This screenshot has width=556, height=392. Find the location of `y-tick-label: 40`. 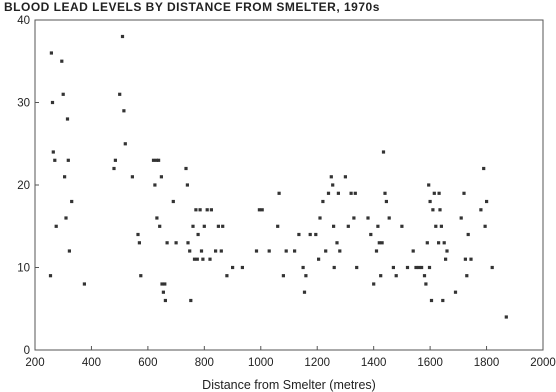

y-tick-label: 40 is located at coordinates (23, 21).